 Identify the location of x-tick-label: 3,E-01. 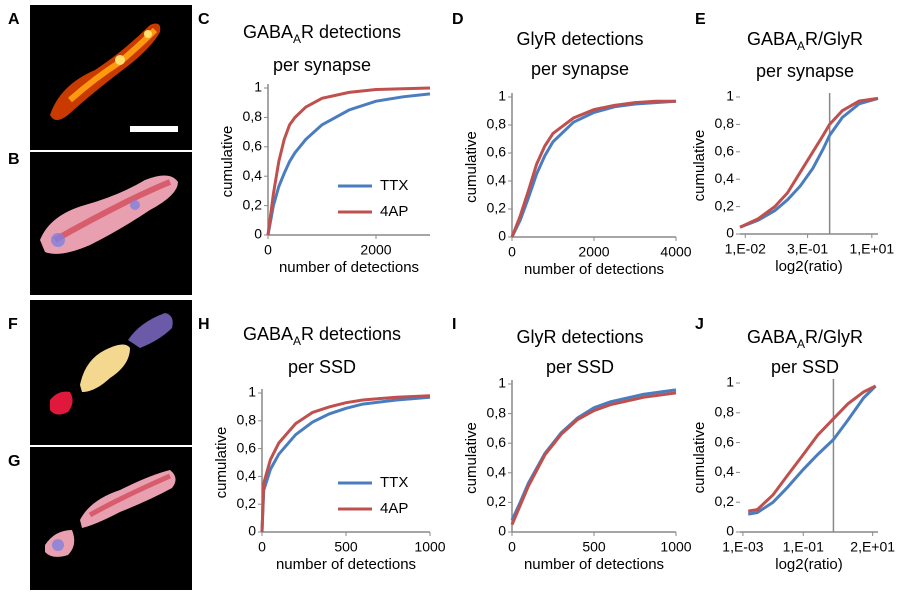
(807, 249).